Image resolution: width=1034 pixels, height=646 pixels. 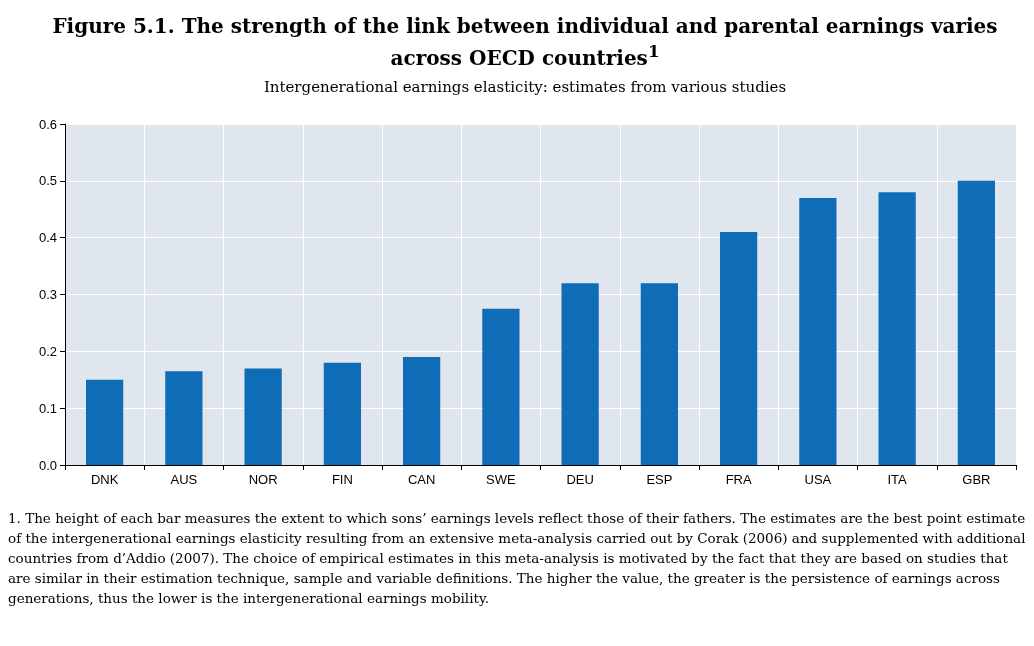 I want to click on x-tick-label: ESP, so click(x=659, y=479).